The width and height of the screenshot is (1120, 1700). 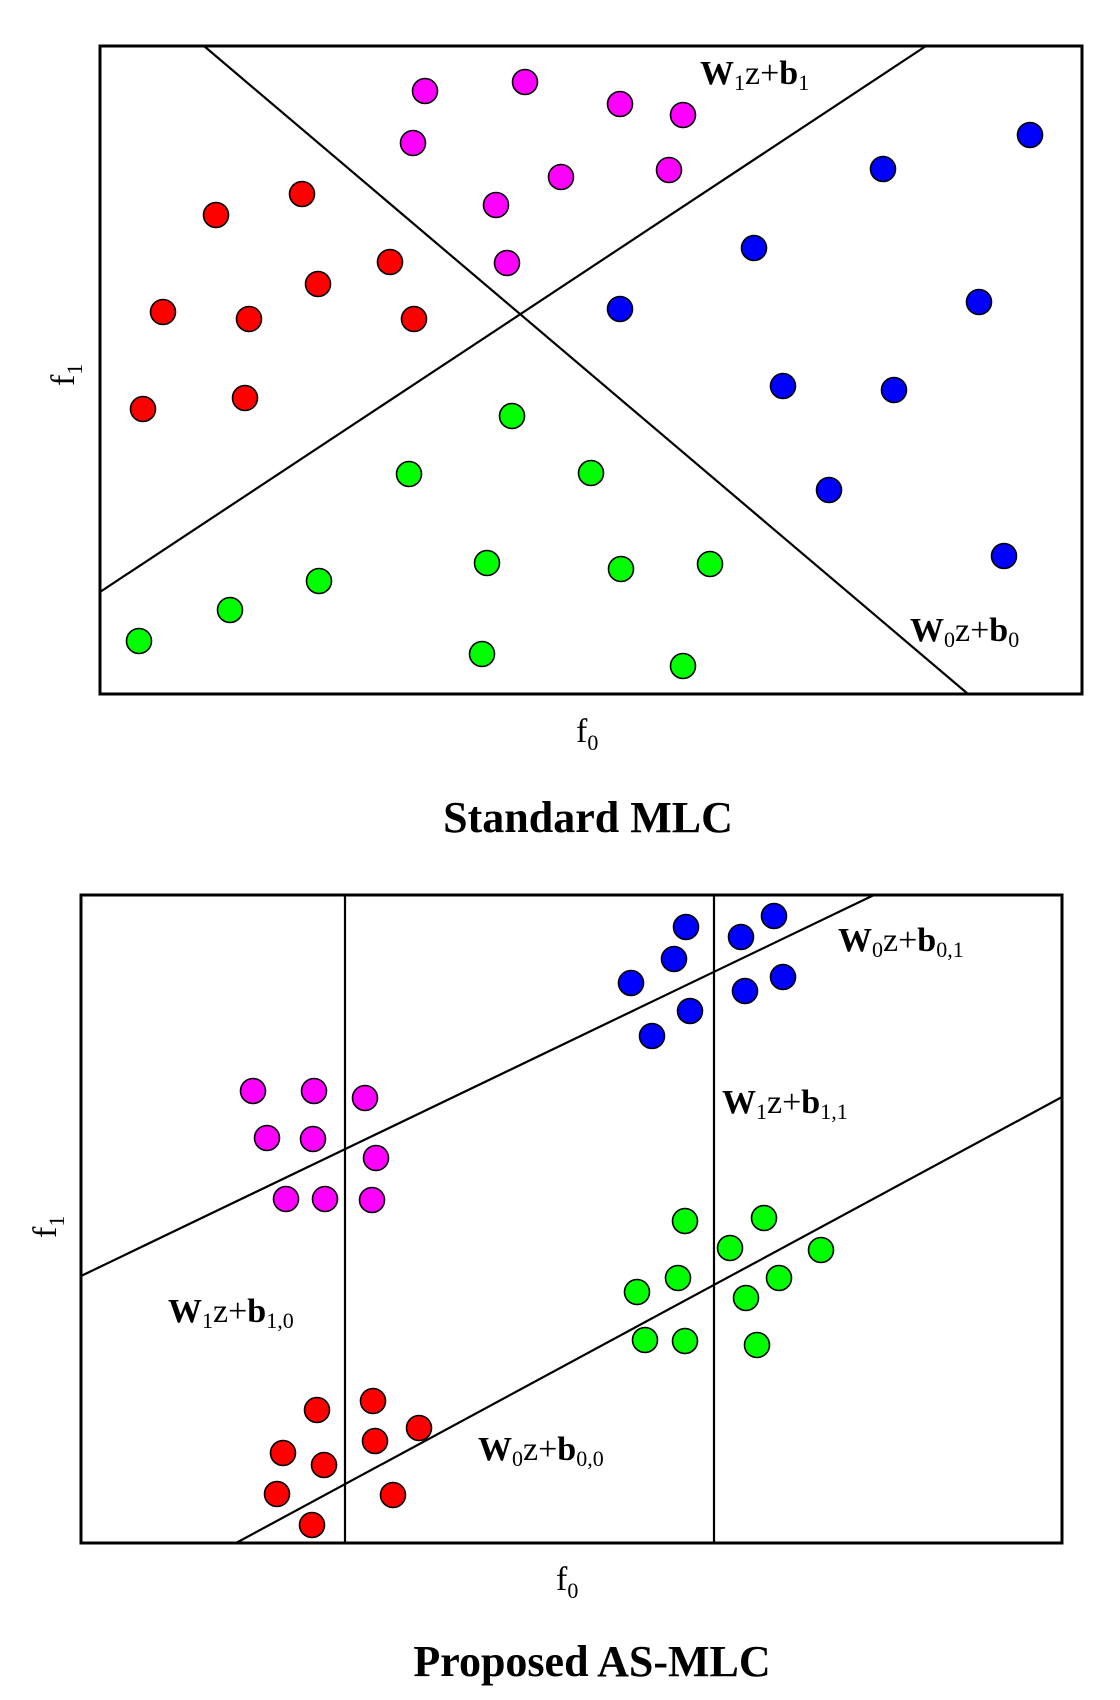 I want to click on x-axis-label-standard: f0, so click(x=587, y=734).